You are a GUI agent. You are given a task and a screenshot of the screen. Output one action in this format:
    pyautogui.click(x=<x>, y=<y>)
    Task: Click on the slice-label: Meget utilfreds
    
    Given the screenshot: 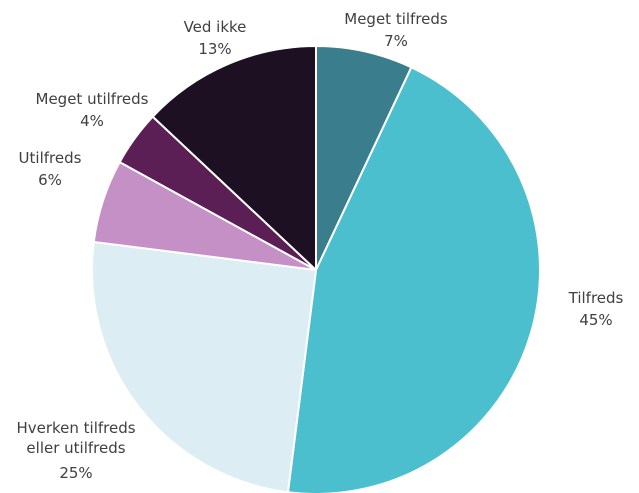 What is the action you would take?
    pyautogui.click(x=92, y=99)
    